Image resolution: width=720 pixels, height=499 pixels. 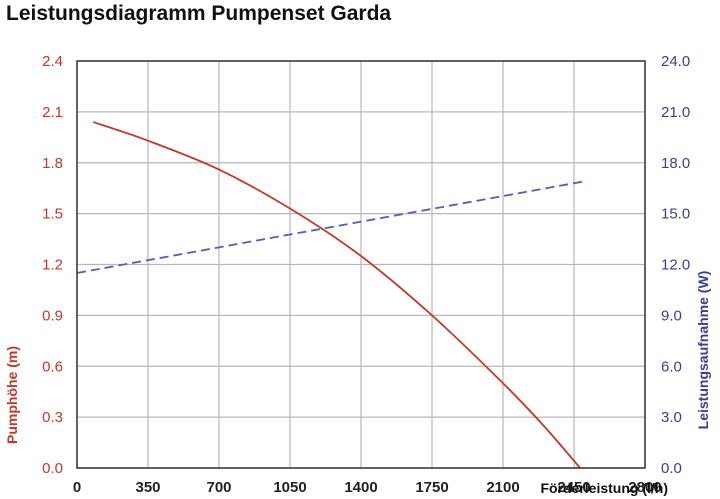 What do you see at coordinates (675, 112) in the screenshot?
I see `y-tick-label-right: 21.0` at bounding box center [675, 112].